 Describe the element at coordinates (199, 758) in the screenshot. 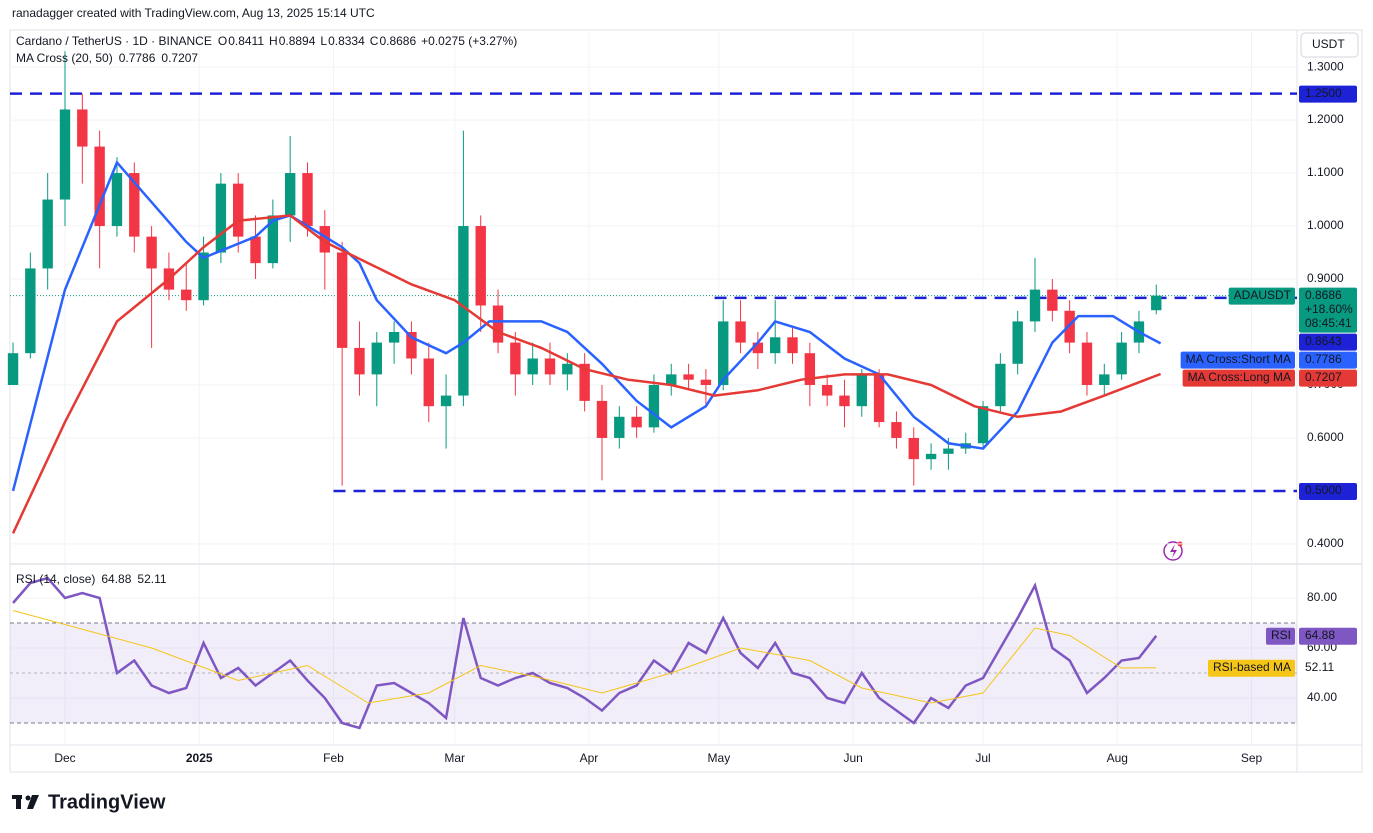

I see `x-tick-label: 2025` at that location.